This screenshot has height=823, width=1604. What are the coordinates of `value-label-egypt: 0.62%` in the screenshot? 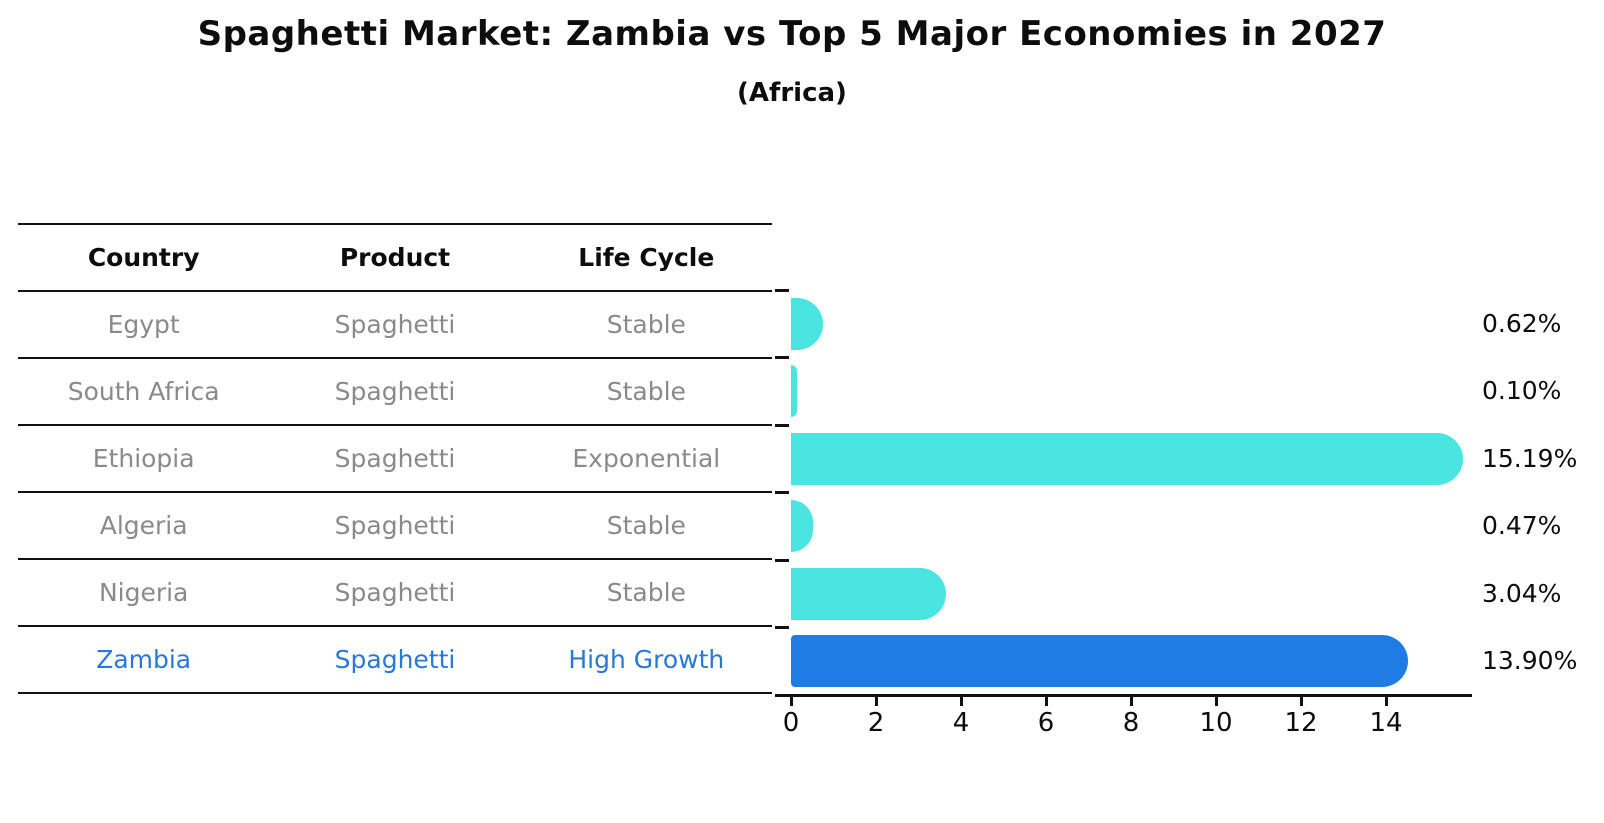 It's located at (1522, 323).